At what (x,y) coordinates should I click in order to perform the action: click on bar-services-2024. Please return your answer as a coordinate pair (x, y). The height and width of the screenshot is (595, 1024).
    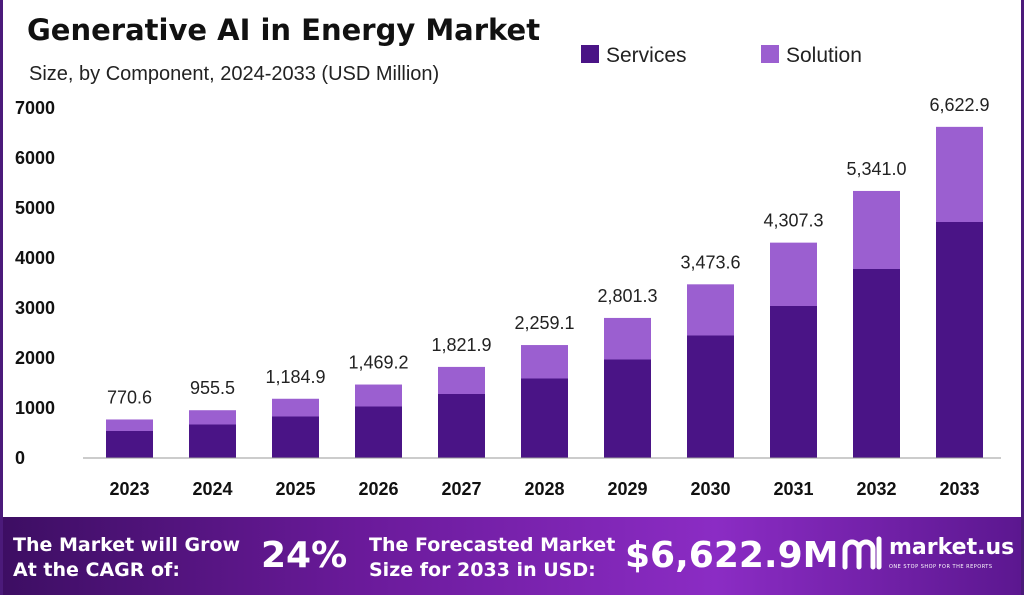
    Looking at the image, I should click on (212, 441).